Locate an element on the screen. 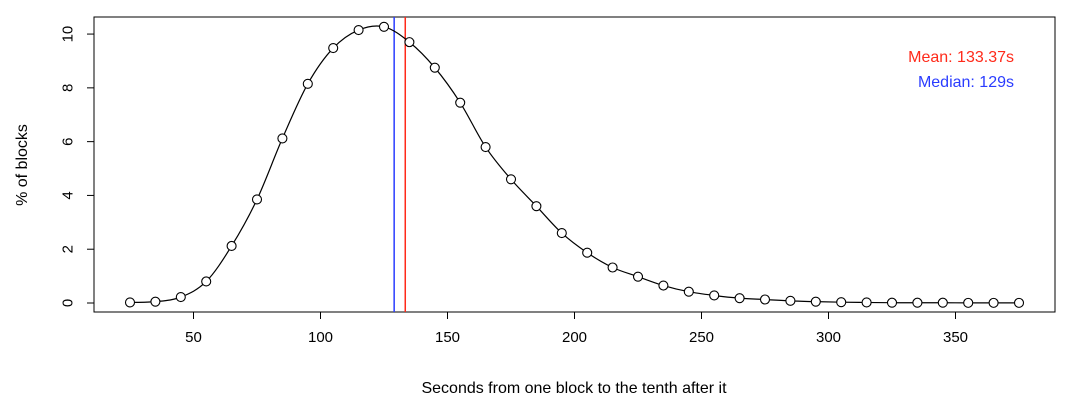 This screenshot has height=407, width=1080. x-tick-label: 150 is located at coordinates (447, 337).